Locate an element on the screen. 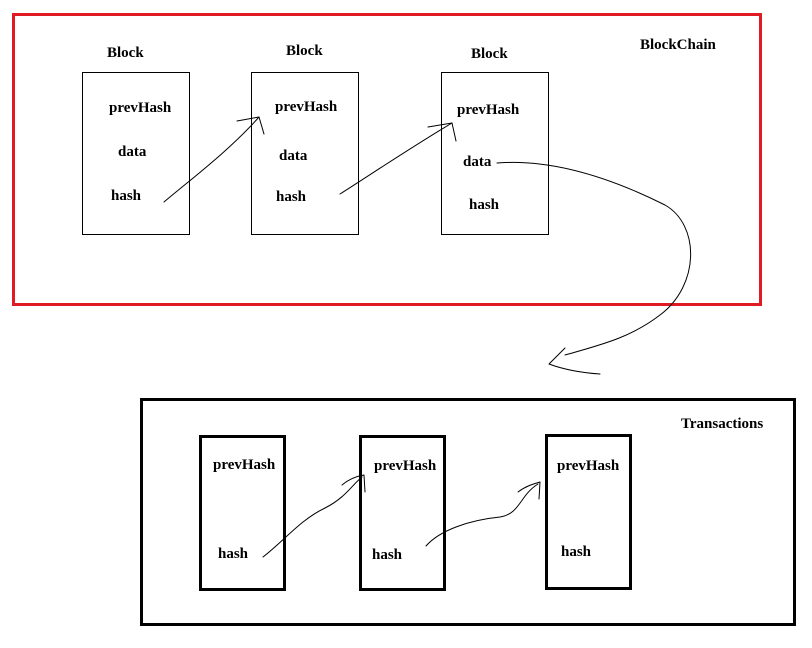 The height and width of the screenshot is (648, 812). arrow-block2-to-block3 is located at coordinates (396, 158).